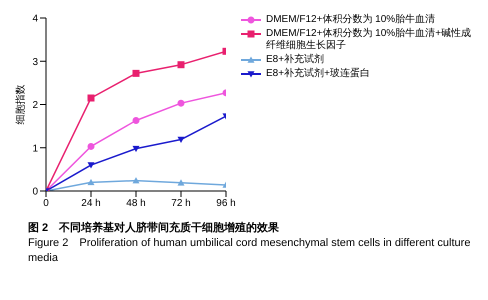 Image resolution: width=488 pixels, height=300 pixels. Describe the element at coordinates (91, 204) in the screenshot. I see `x-tick-label: 24 h` at that location.